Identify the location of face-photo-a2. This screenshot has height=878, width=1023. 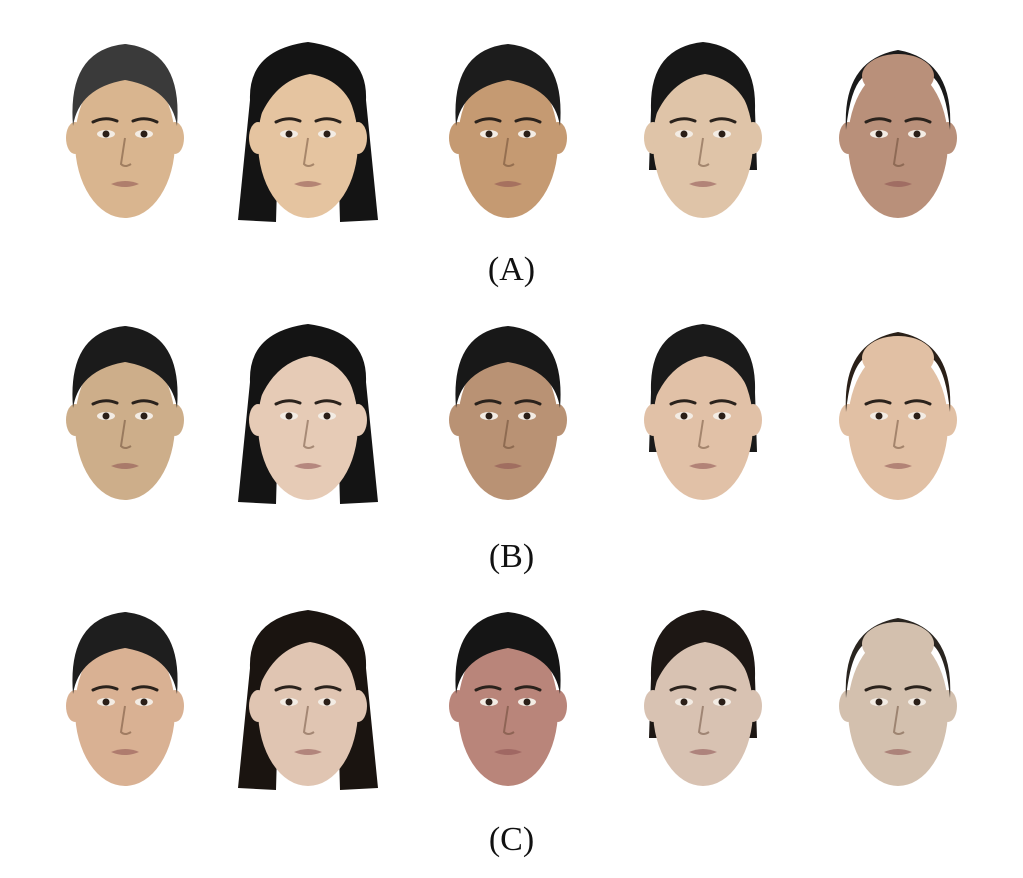
(308, 130).